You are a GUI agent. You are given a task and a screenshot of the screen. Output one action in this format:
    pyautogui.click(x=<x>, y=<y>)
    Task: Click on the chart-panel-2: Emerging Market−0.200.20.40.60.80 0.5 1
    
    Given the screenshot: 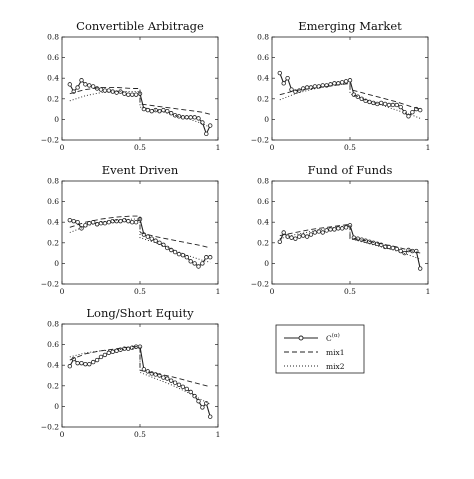 What is the action you would take?
    pyautogui.click(x=341, y=85)
    